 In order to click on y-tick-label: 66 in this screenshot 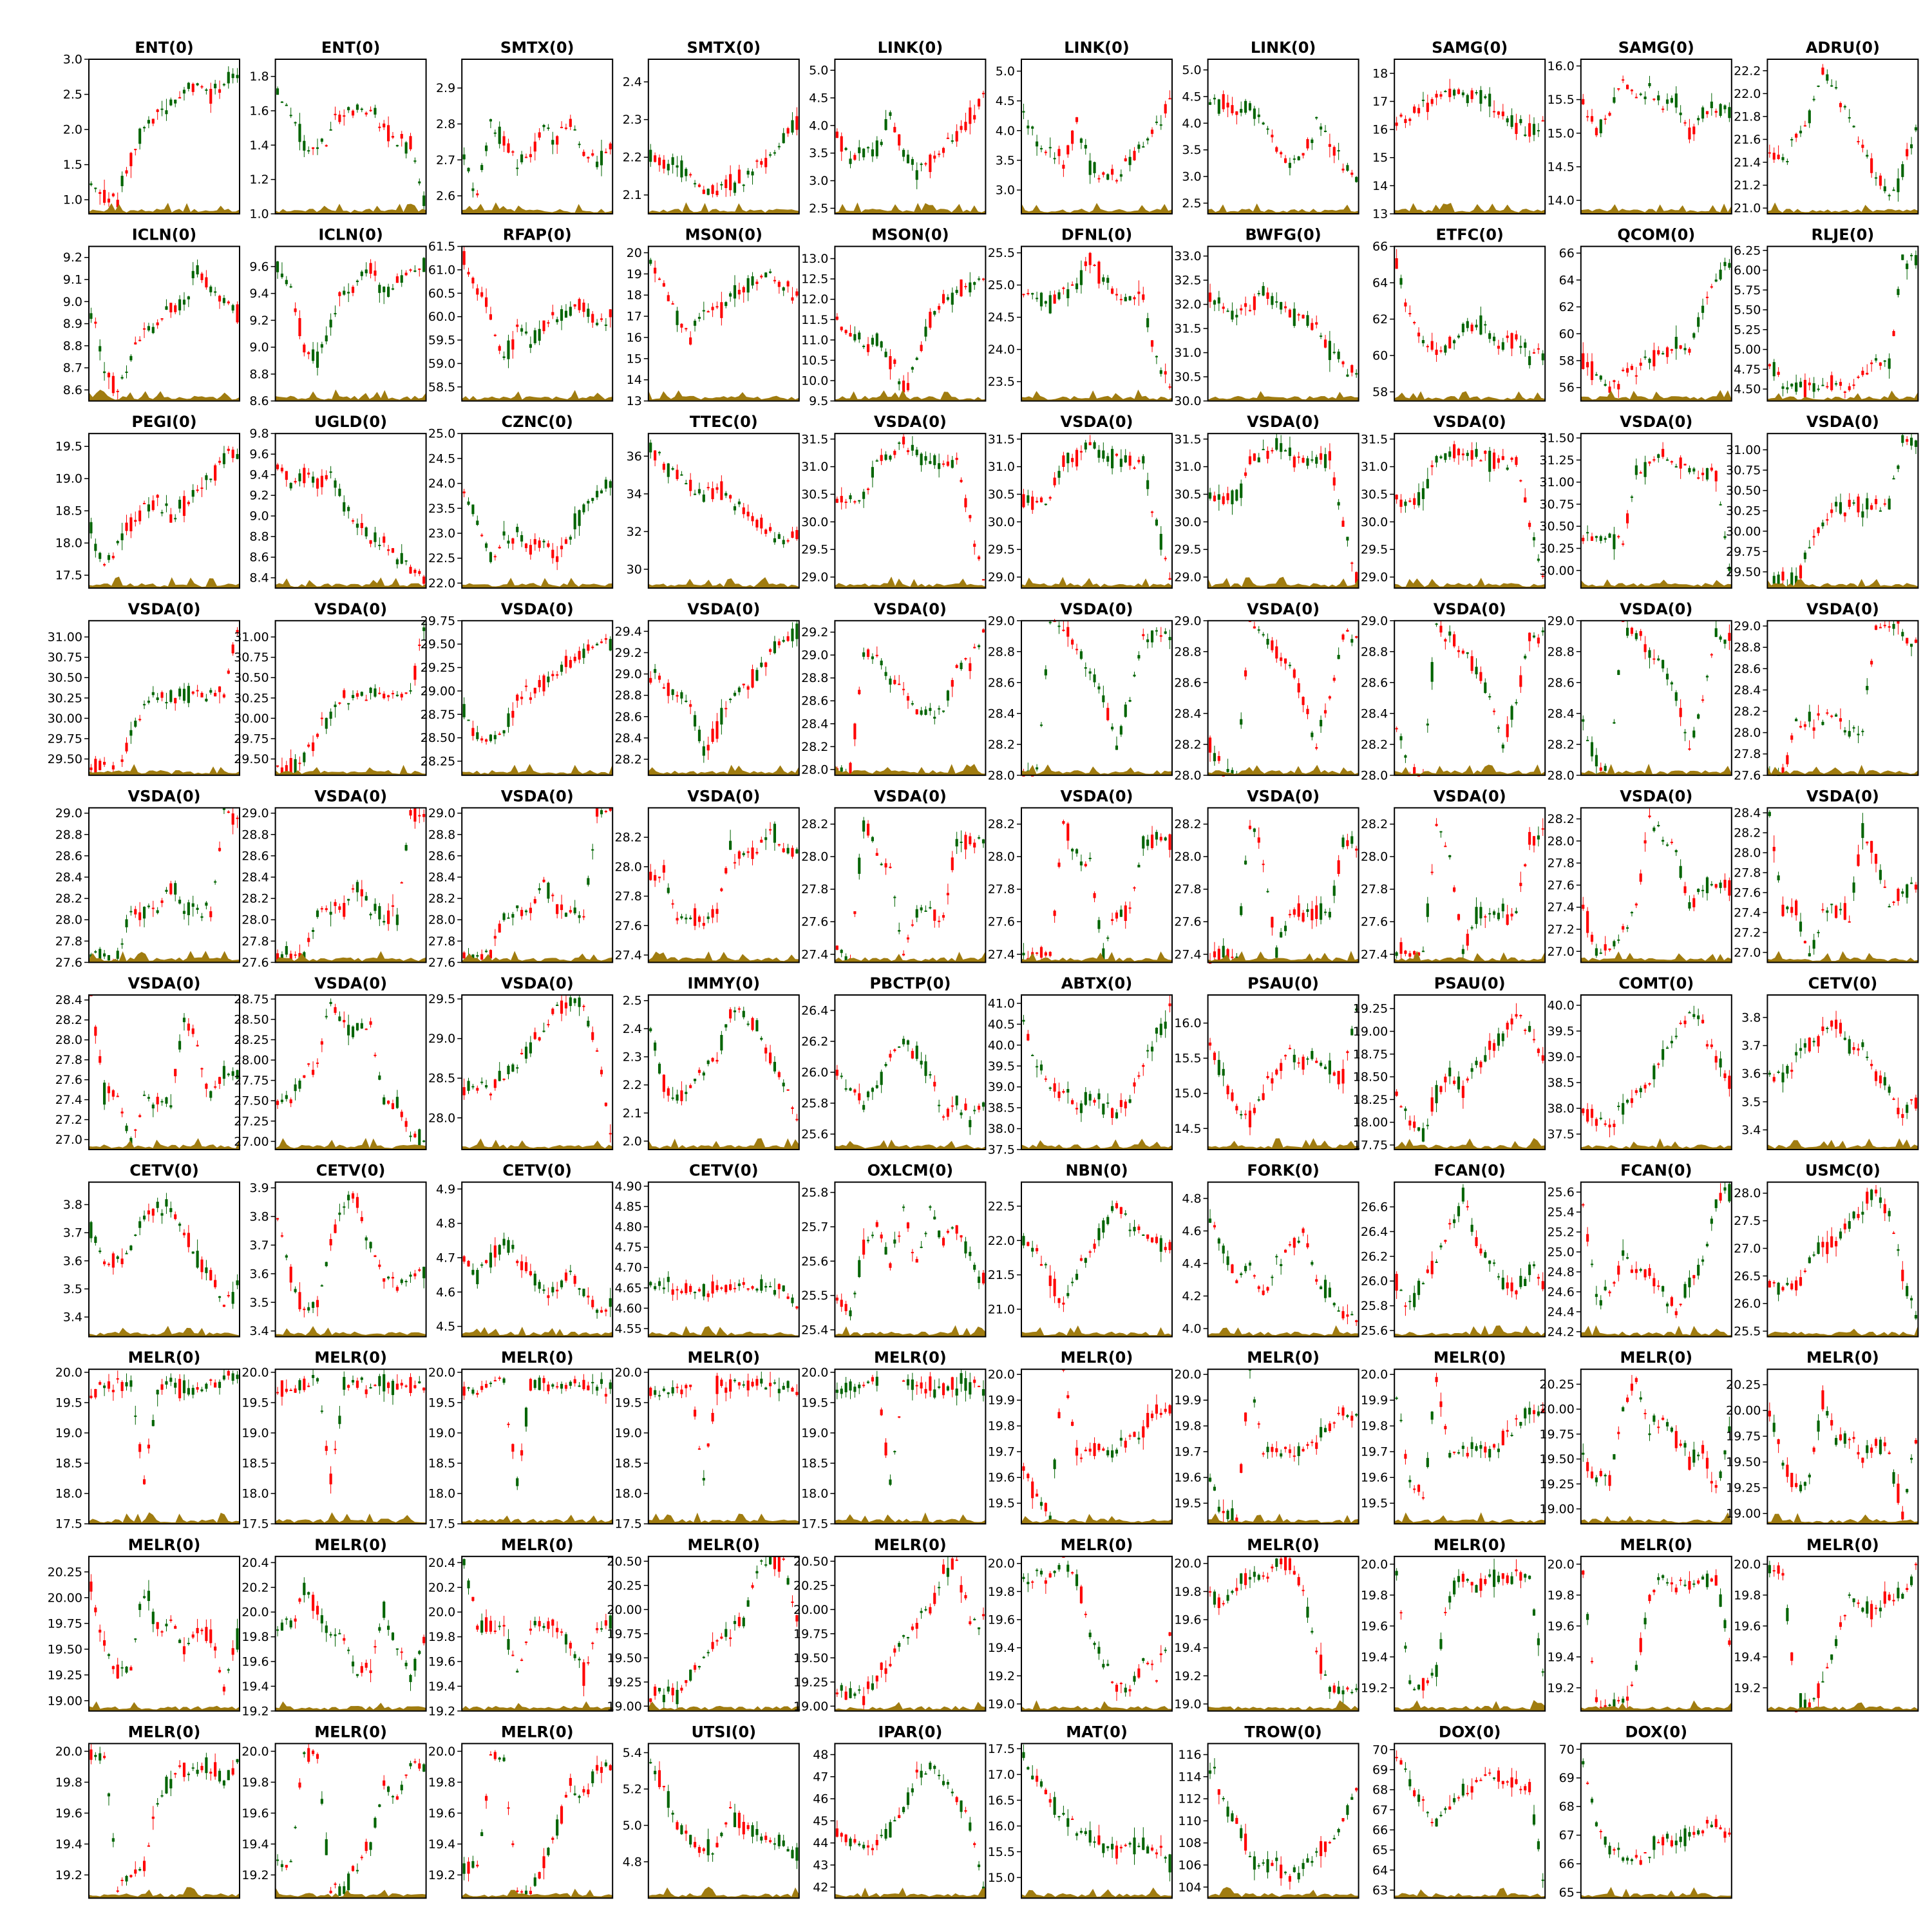, I will do `click(1380, 247)`.